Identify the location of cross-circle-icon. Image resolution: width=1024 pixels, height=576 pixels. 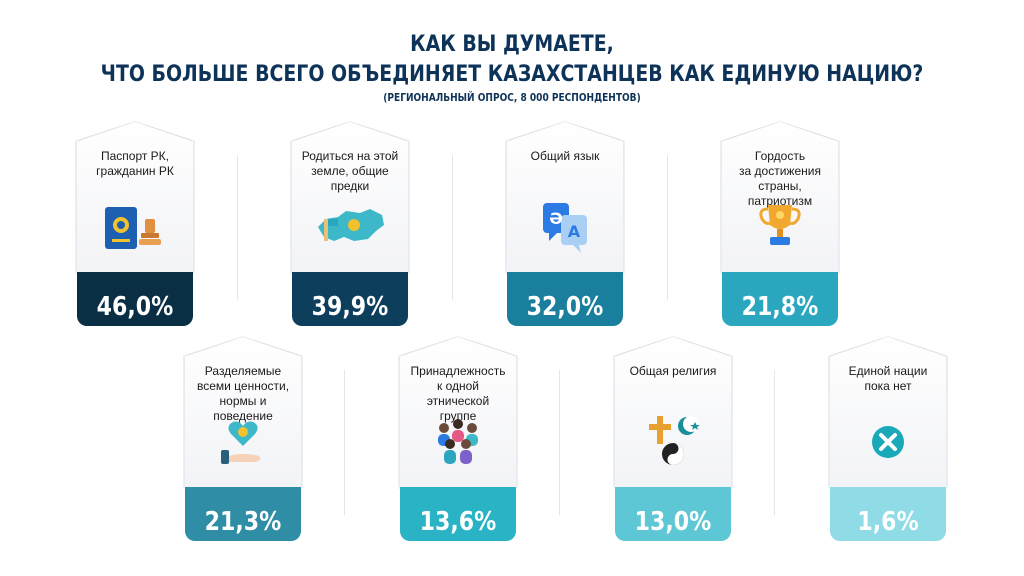
(888, 442).